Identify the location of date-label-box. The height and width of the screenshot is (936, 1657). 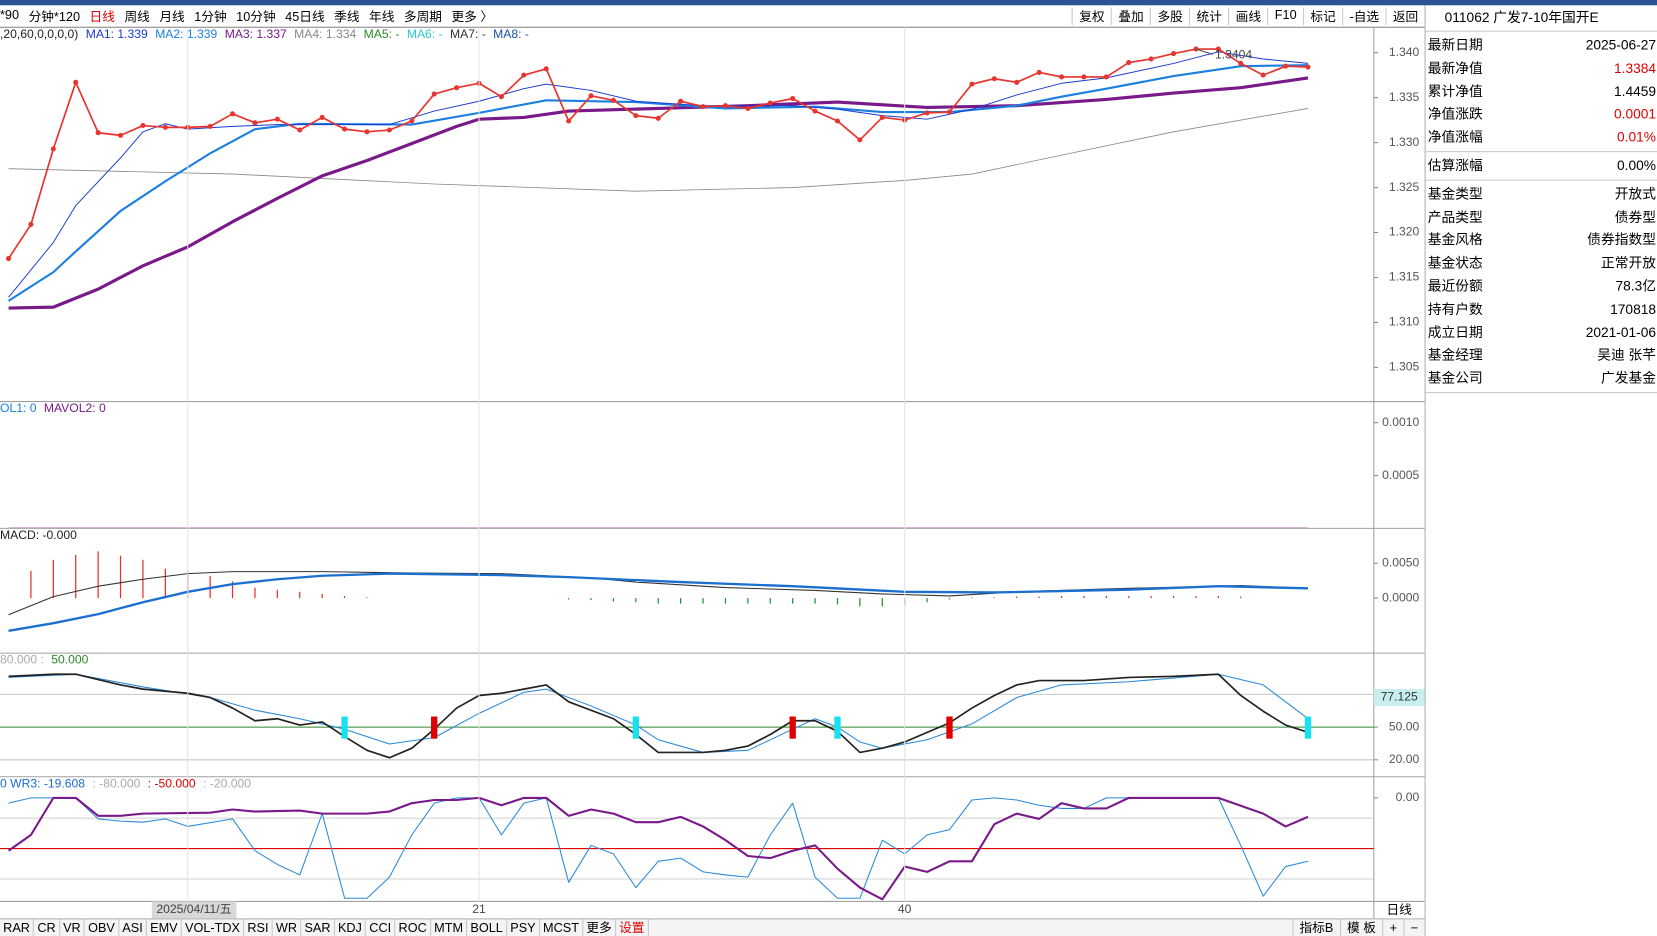
(194, 910).